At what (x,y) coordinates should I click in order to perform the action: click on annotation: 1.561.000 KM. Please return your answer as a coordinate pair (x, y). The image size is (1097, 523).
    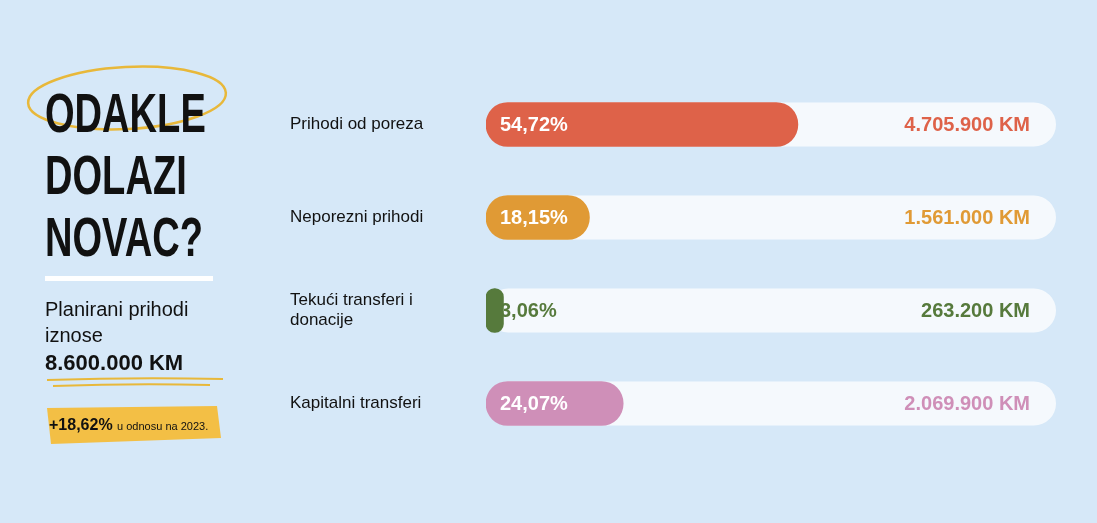
    Looking at the image, I should click on (967, 217).